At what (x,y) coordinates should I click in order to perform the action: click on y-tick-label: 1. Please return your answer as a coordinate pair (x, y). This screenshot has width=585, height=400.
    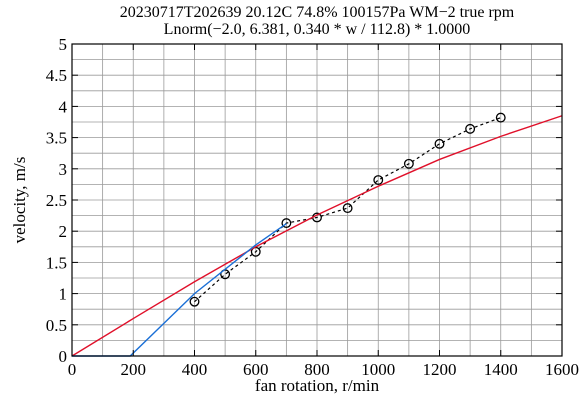
    Looking at the image, I should click on (63, 294).